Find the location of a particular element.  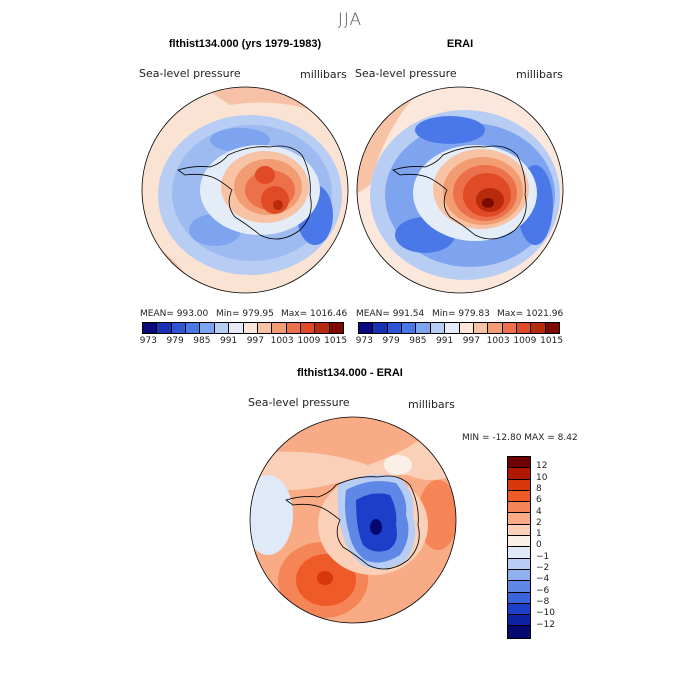

model-max-stat: Max= 1016.46 is located at coordinates (314, 314).